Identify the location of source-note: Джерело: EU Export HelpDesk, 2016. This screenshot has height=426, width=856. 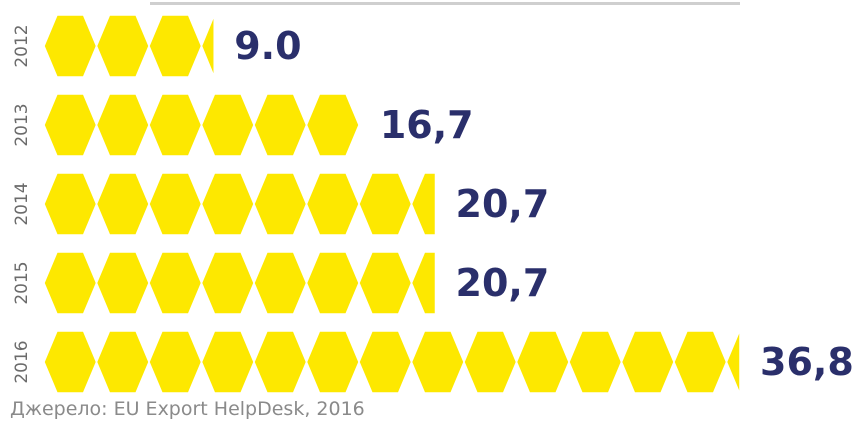
(187, 409).